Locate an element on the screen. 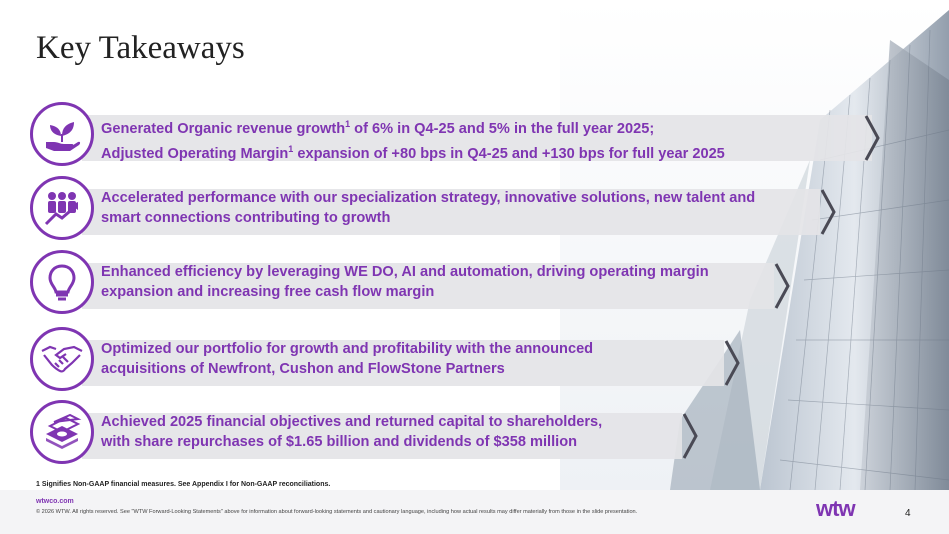 The image size is (949, 534). money-stack-icon is located at coordinates (64, 431).